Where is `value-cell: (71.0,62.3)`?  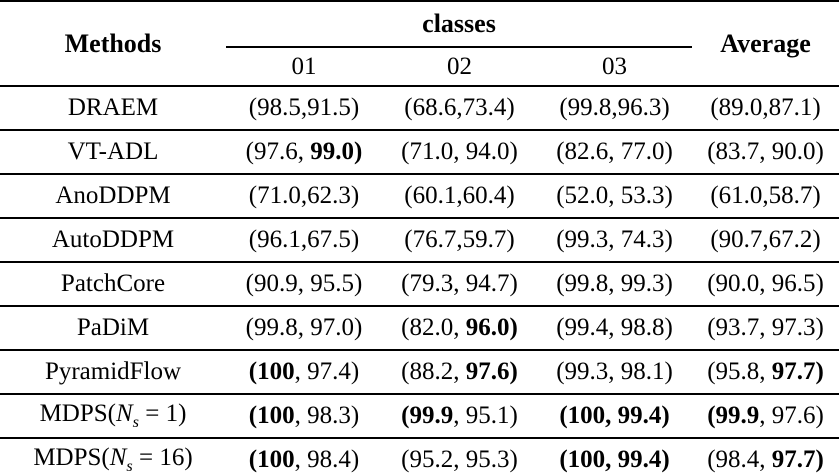
value-cell: (71.0,62.3) is located at coordinates (304, 196).